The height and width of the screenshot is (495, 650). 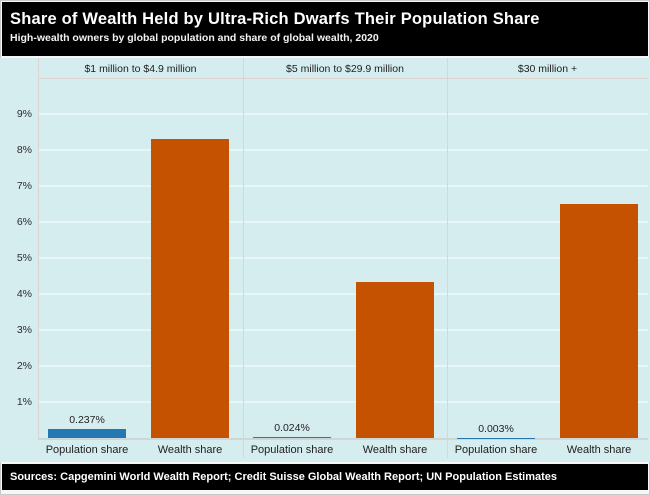 I want to click on gridline-2%, so click(x=343, y=366).